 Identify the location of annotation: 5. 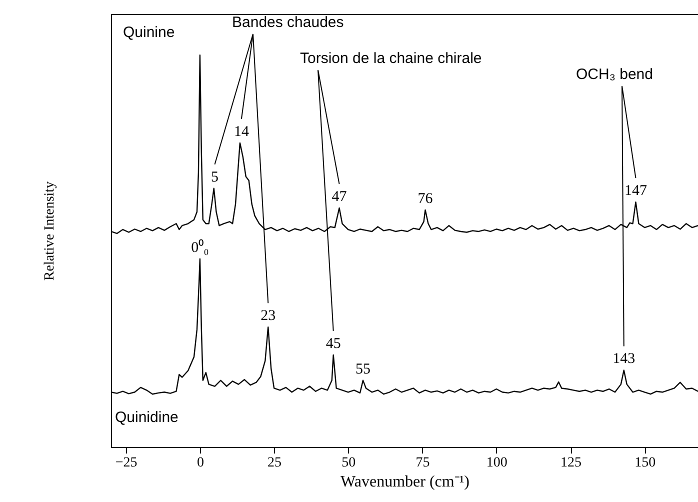
(215, 177).